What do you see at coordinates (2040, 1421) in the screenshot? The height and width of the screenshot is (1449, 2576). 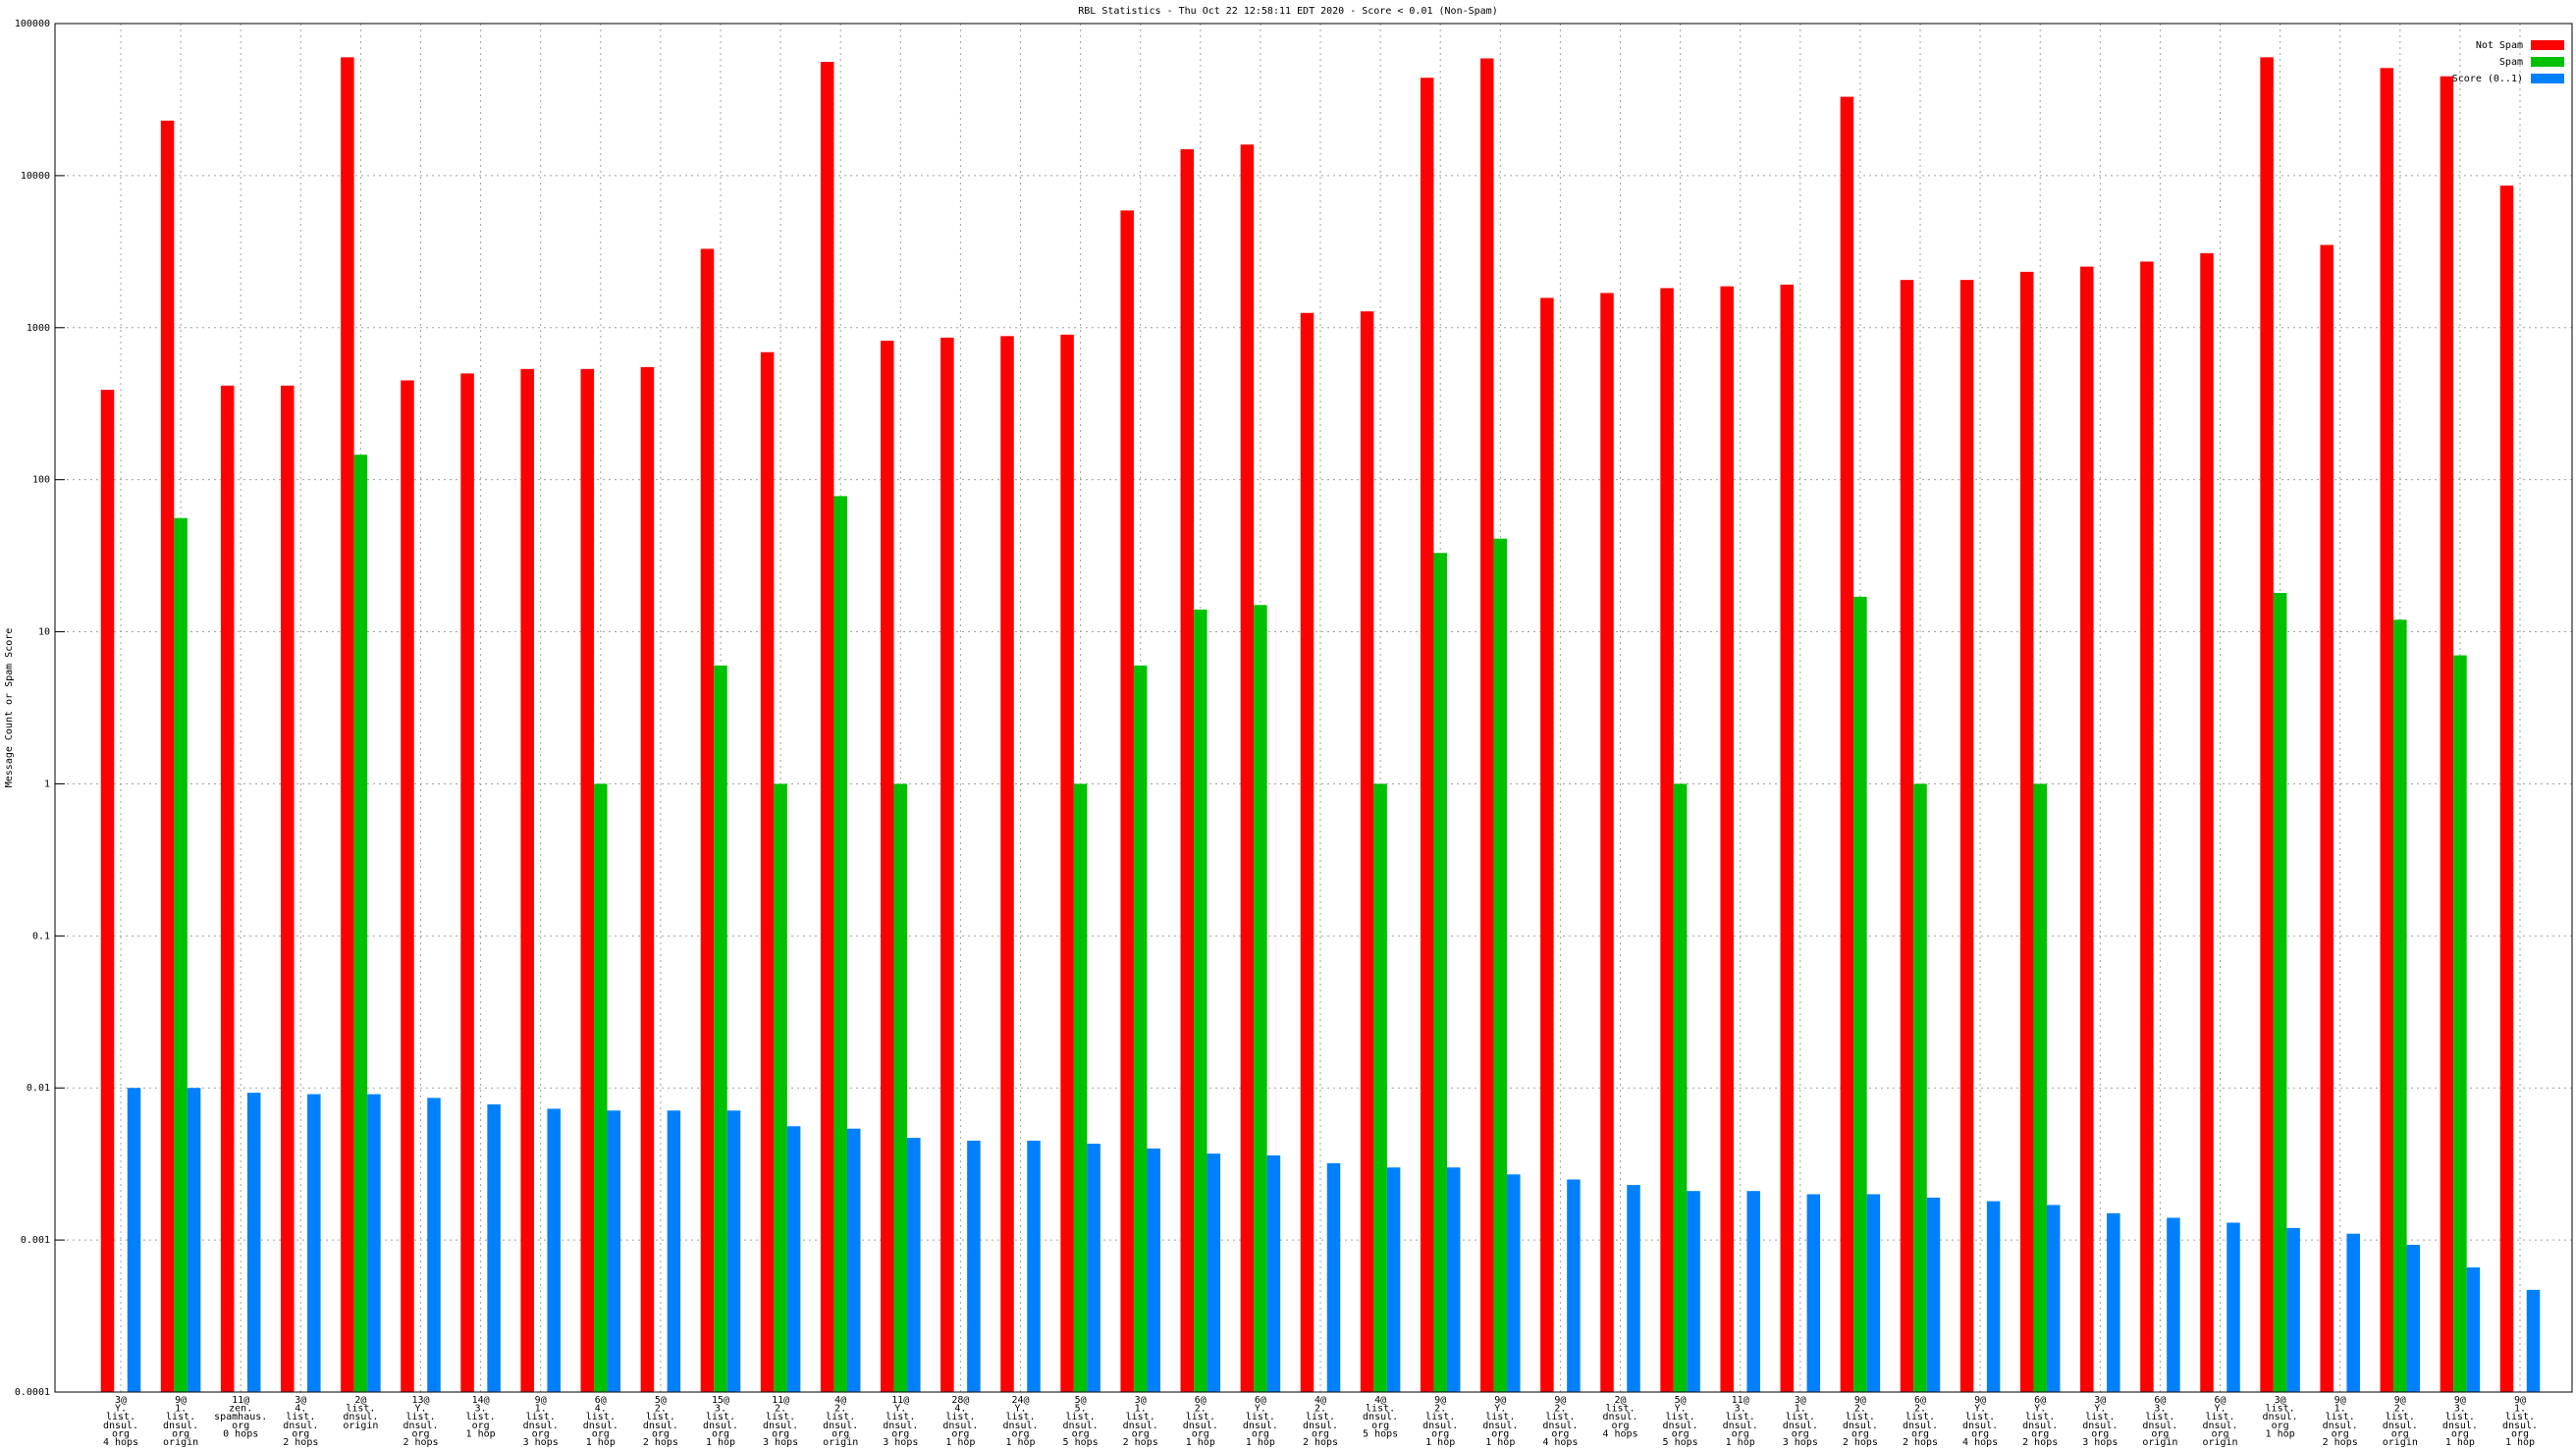 I see `x-tick-label: 6@ Y. list. dnsul. org 2 hops` at bounding box center [2040, 1421].